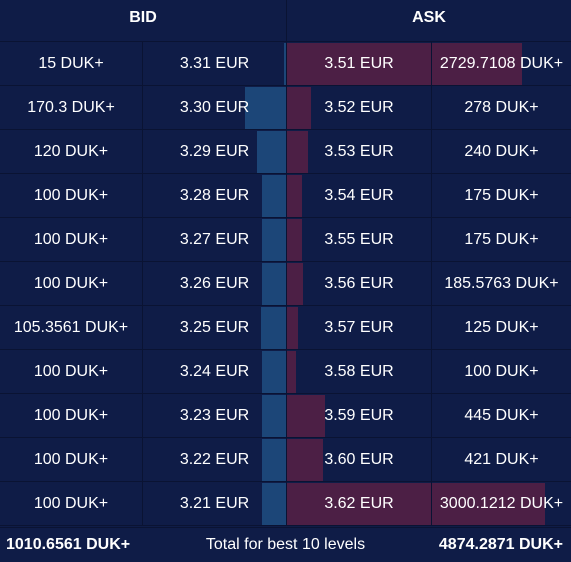 The image size is (571, 562). I want to click on order-row: 15 DUK+ 3.31 EUR 3.51 EUR 2729.7108 DUK+, so click(285, 64).